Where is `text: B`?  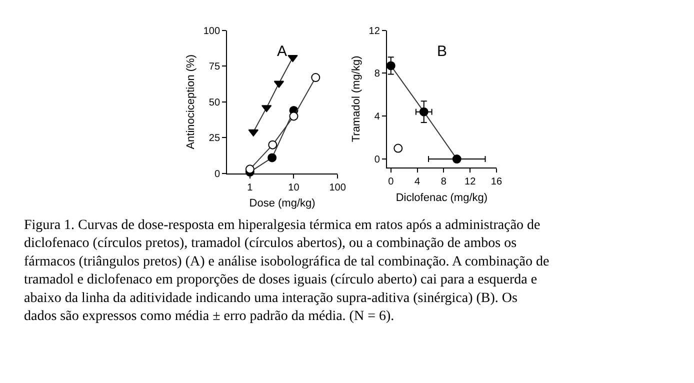 text: B is located at coordinates (442, 51).